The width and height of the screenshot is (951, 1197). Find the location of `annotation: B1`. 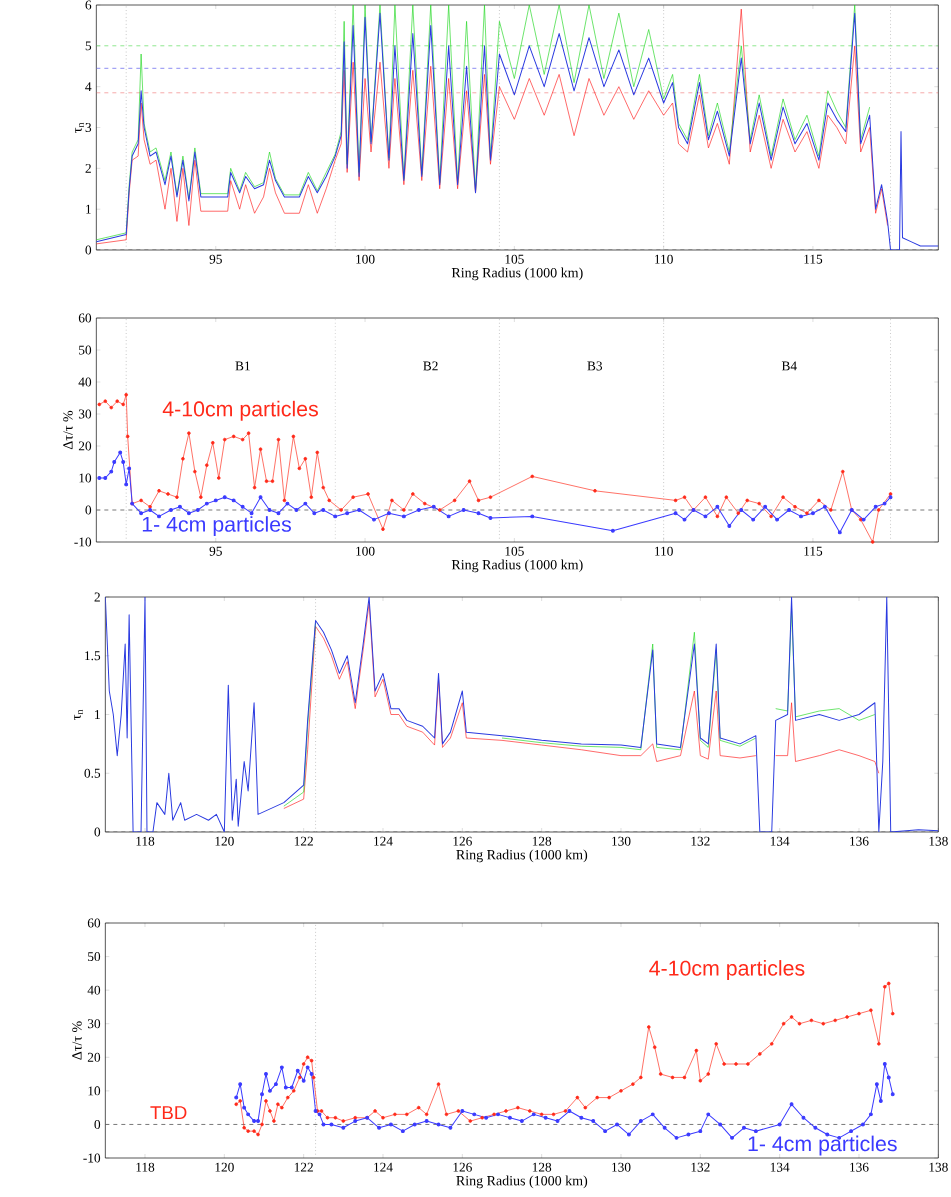

annotation: B1 is located at coordinates (242, 366).